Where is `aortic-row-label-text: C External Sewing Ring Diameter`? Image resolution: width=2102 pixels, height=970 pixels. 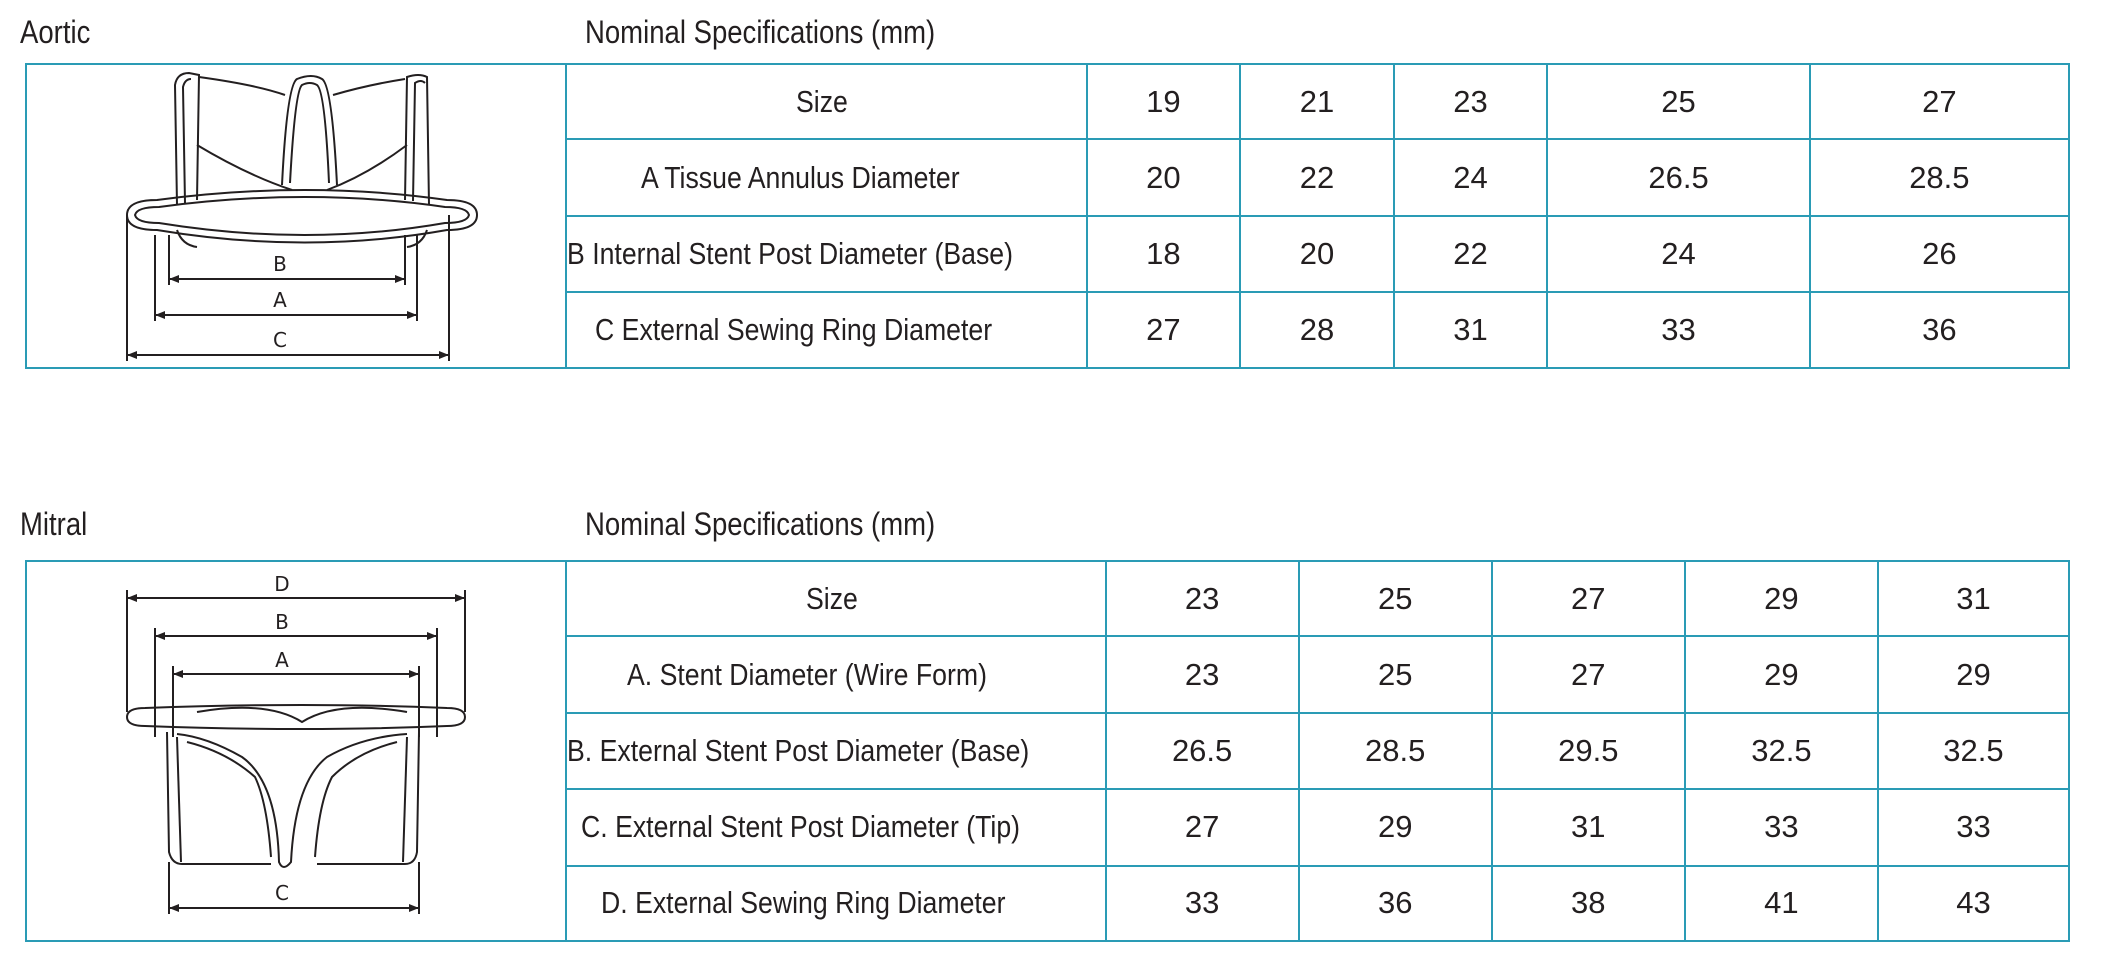
aortic-row-label-text: C External Sewing Ring Diameter is located at coordinates (794, 330).